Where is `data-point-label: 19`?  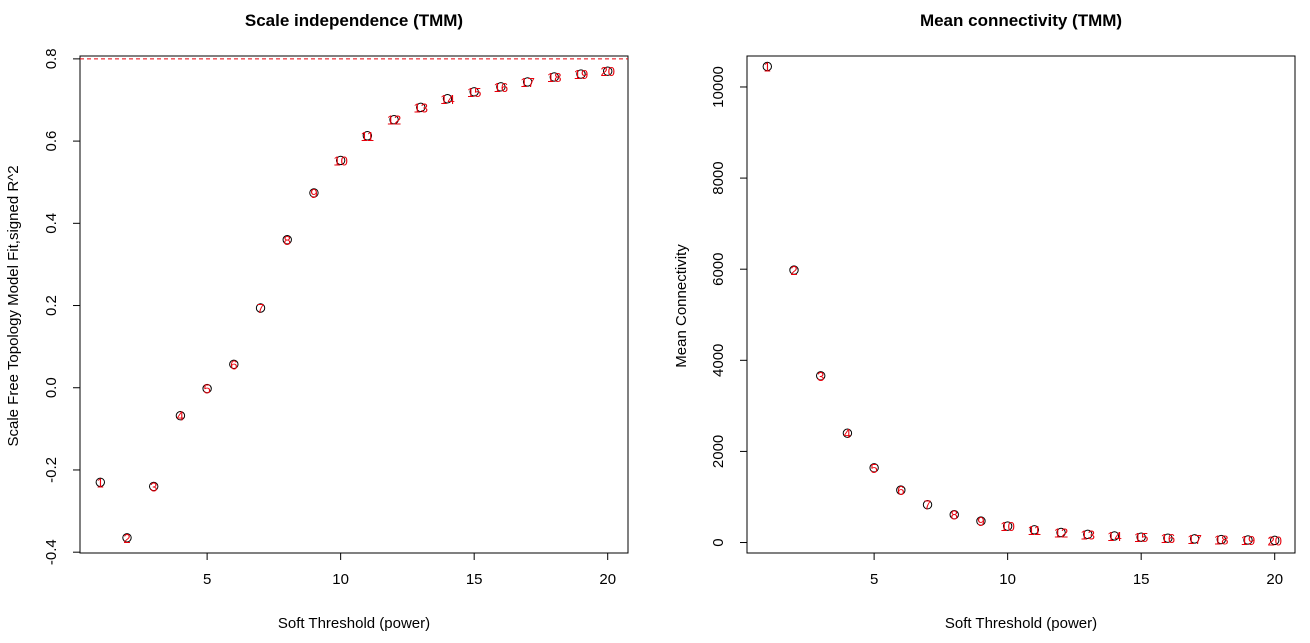
data-point-label: 19 is located at coordinates (581, 74).